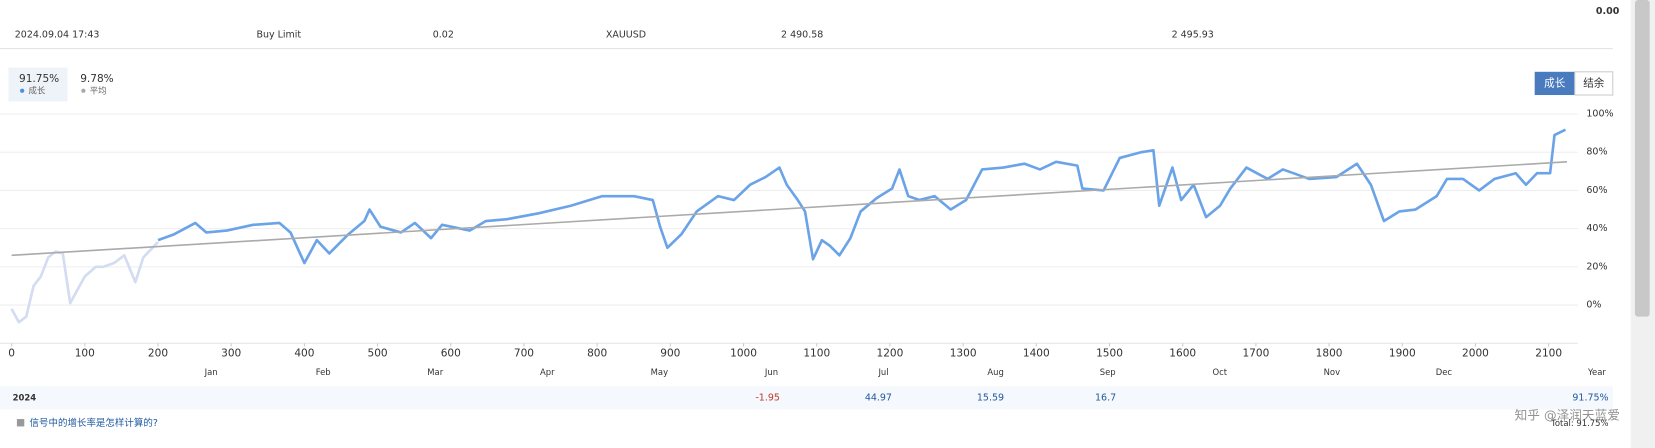 This screenshot has width=1655, height=448. What do you see at coordinates (1444, 372) in the screenshot?
I see `month-label: Dec` at bounding box center [1444, 372].